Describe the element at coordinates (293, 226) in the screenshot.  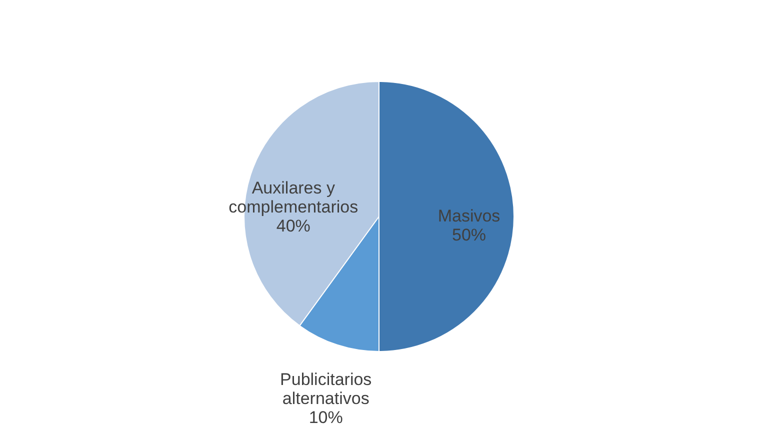
I see `data-label: 40%` at that location.